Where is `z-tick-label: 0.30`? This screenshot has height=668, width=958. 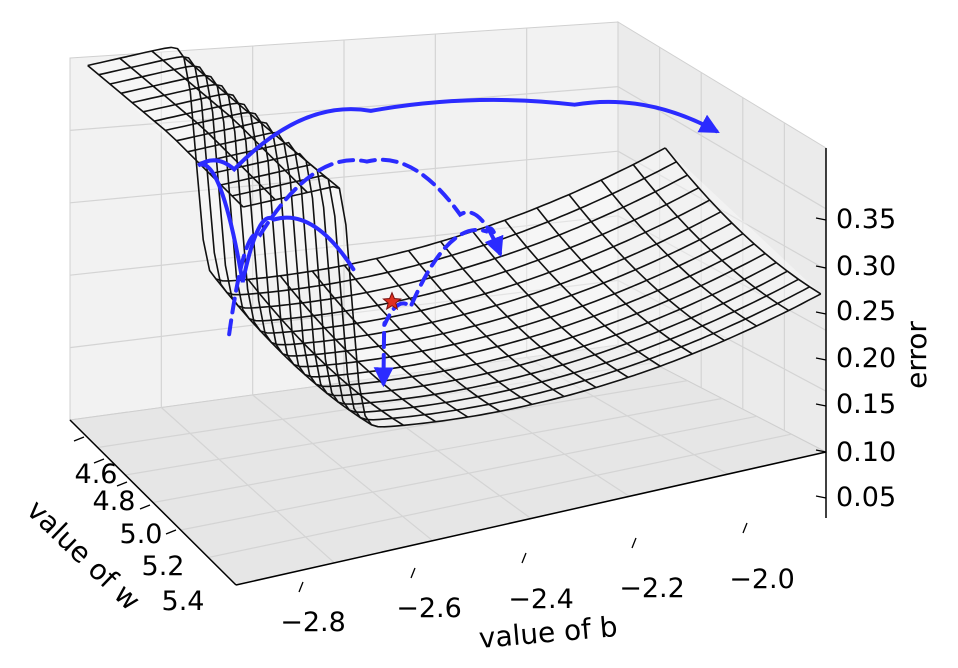 z-tick-label: 0.30 is located at coordinates (866, 266).